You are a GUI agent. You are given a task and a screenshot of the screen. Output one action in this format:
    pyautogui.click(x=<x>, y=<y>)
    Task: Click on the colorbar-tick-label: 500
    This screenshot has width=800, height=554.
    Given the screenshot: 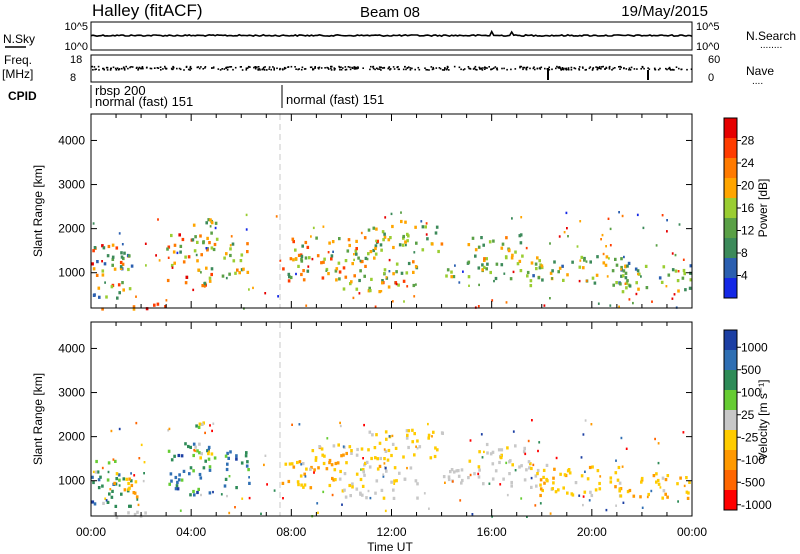 What is the action you would take?
    pyautogui.click(x=751, y=370)
    